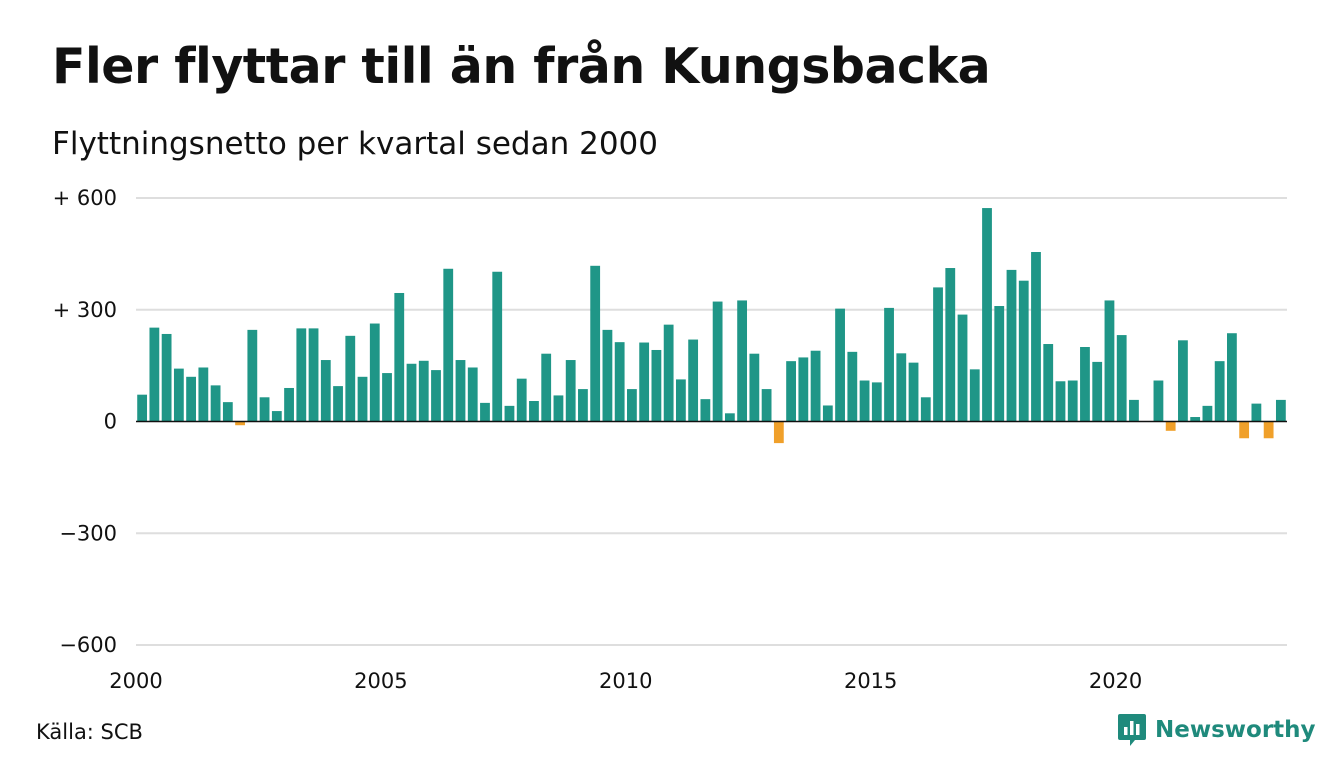 This screenshot has width=1340, height=780. I want to click on x-tick-label: 2000, so click(135, 681).